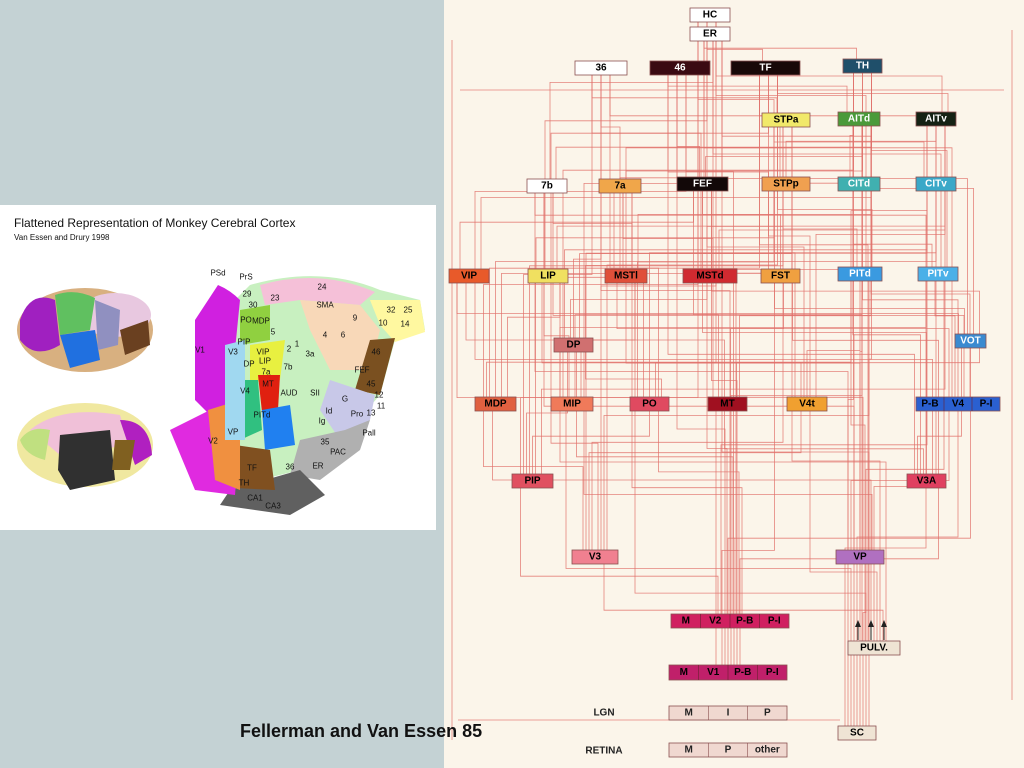  Describe the element at coordinates (742, 672) in the screenshot. I see `cell-label: P-B` at that location.